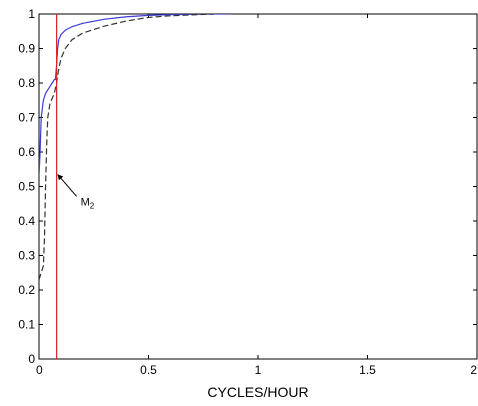 The image size is (478, 406). I want to click on annotation-subscript: 2, so click(92, 205).